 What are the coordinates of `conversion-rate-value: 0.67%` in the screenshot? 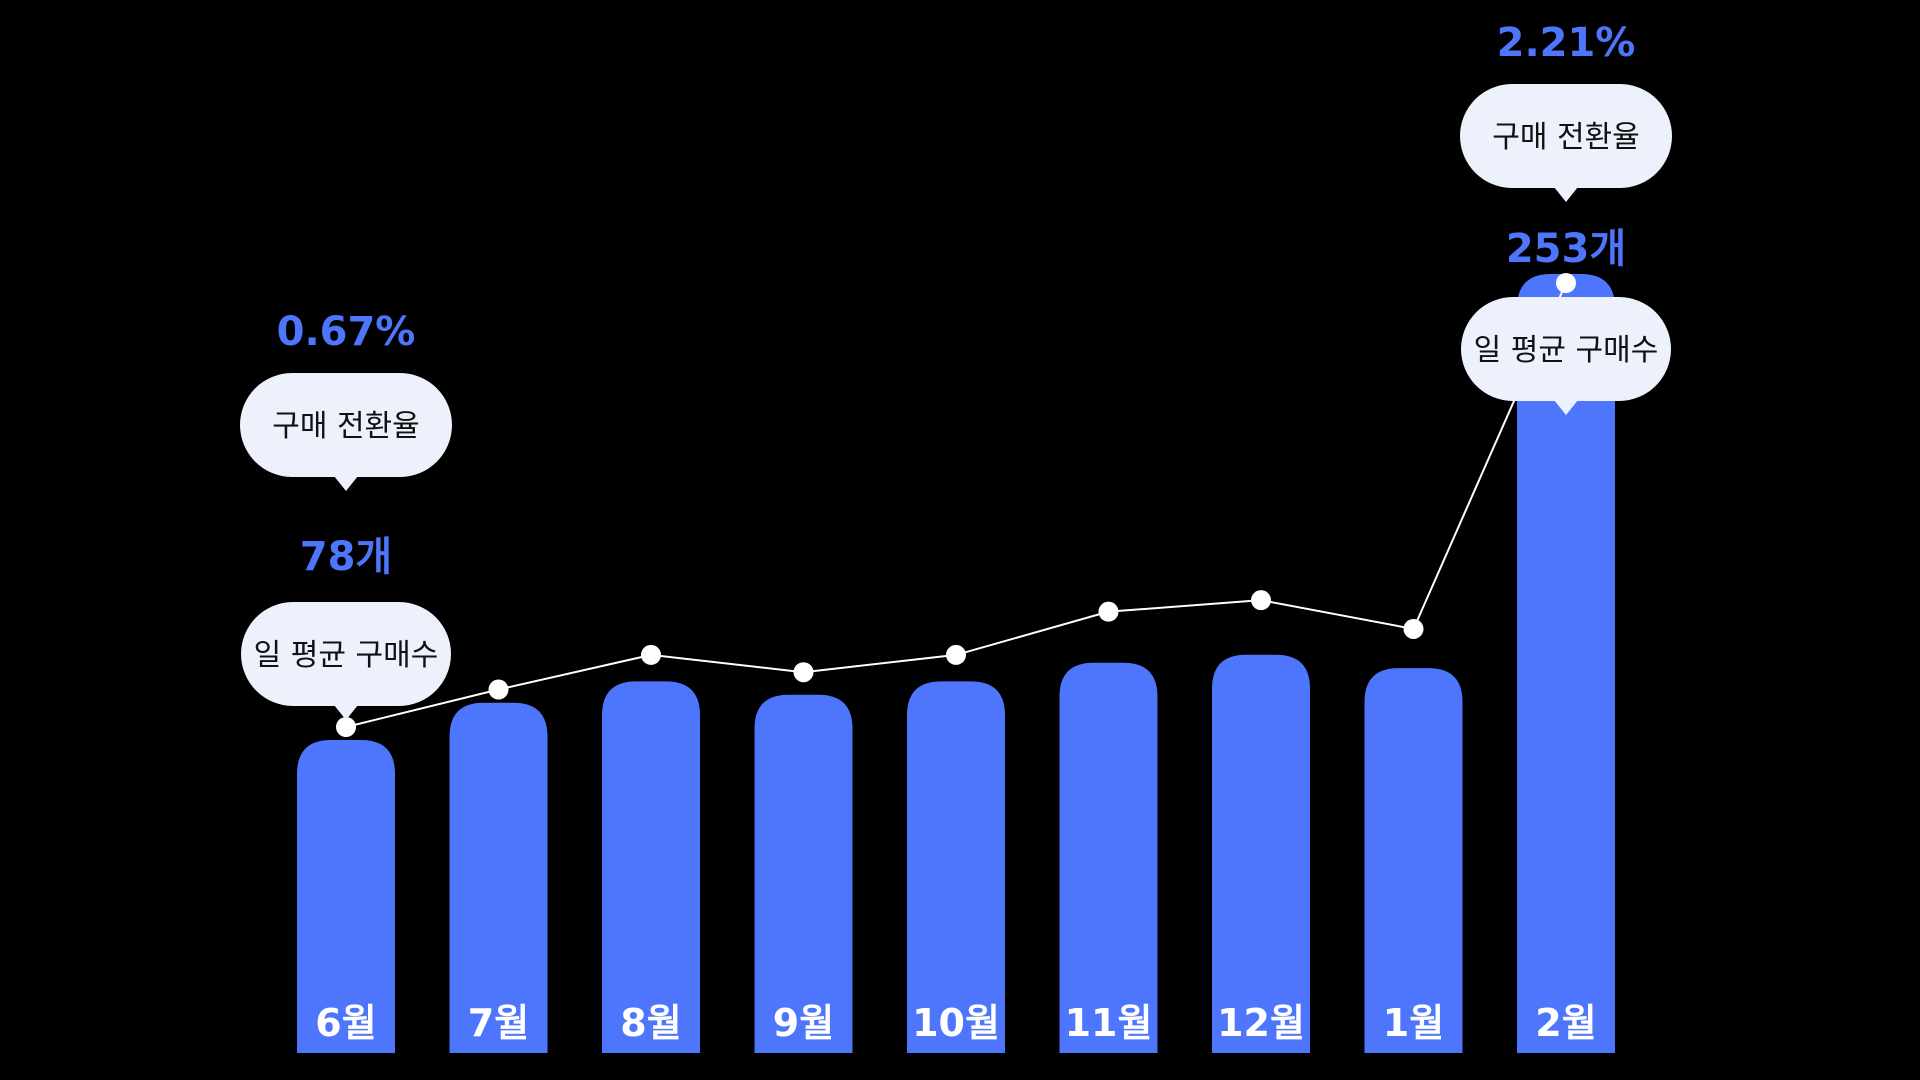 It's located at (346, 332).